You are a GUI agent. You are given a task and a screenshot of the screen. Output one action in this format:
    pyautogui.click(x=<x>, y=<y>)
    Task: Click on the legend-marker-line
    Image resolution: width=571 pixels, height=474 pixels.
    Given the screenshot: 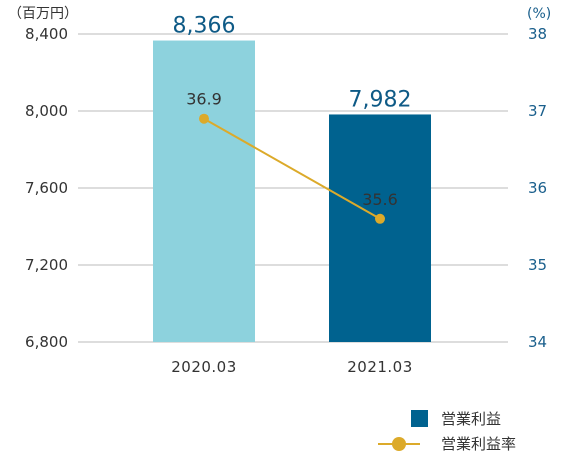 What is the action you would take?
    pyautogui.click(x=399, y=444)
    